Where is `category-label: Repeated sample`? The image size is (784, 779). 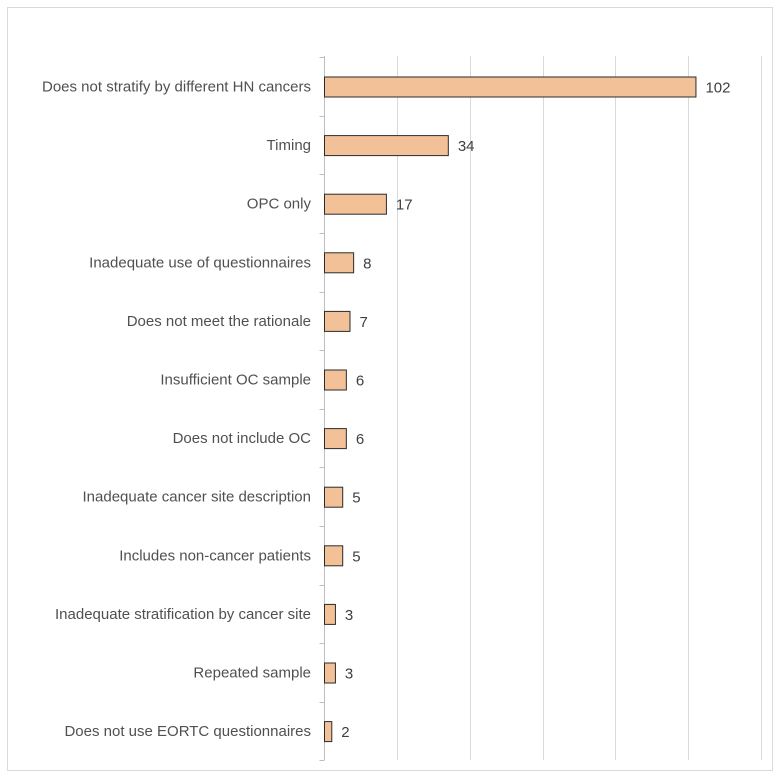
category-label: Repeated sample is located at coordinates (252, 673).